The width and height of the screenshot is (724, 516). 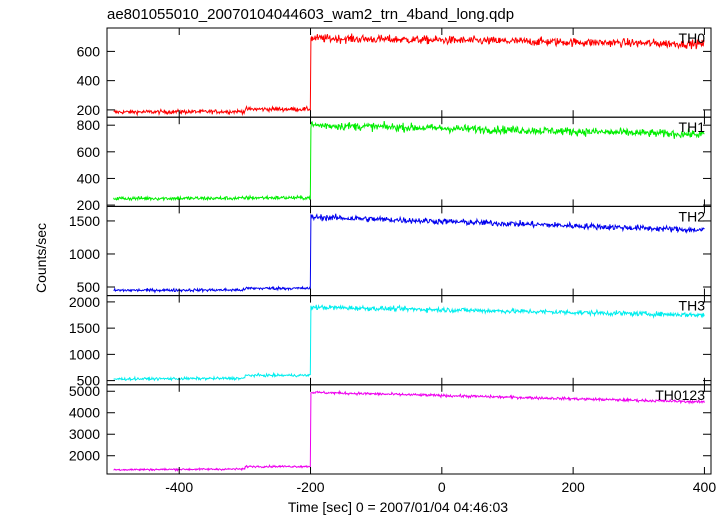 I want to click on series-label: TH1, so click(x=692, y=127).